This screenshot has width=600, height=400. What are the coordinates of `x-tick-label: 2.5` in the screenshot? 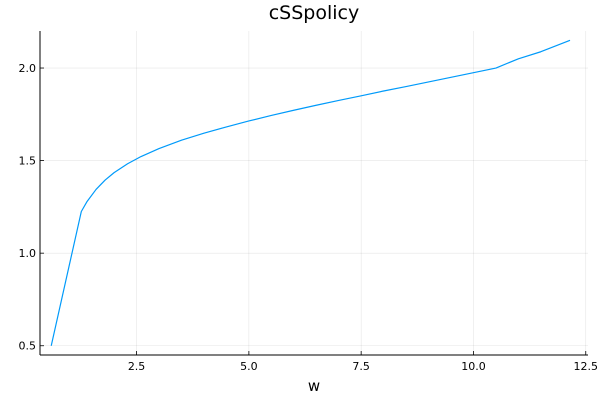 It's located at (137, 366).